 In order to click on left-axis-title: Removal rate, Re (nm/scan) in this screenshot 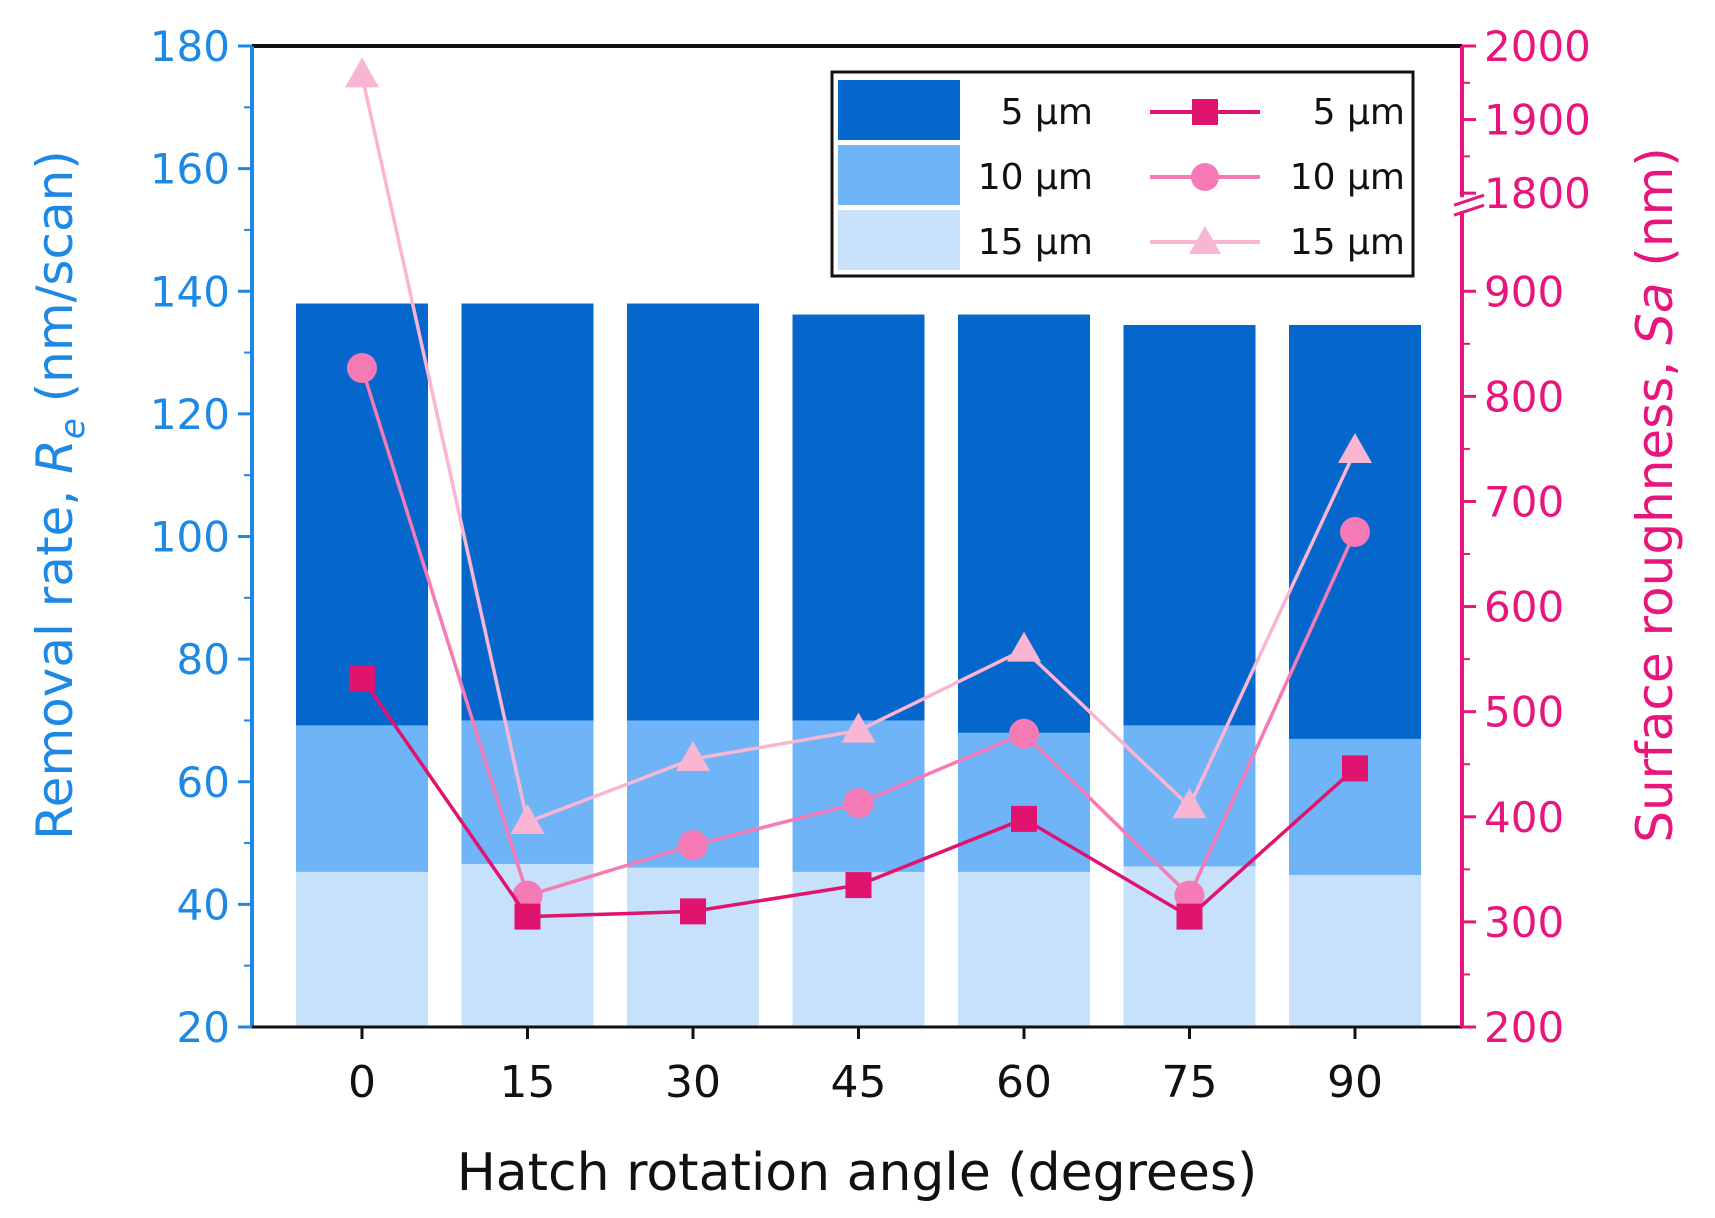, I will do `click(59, 495)`.